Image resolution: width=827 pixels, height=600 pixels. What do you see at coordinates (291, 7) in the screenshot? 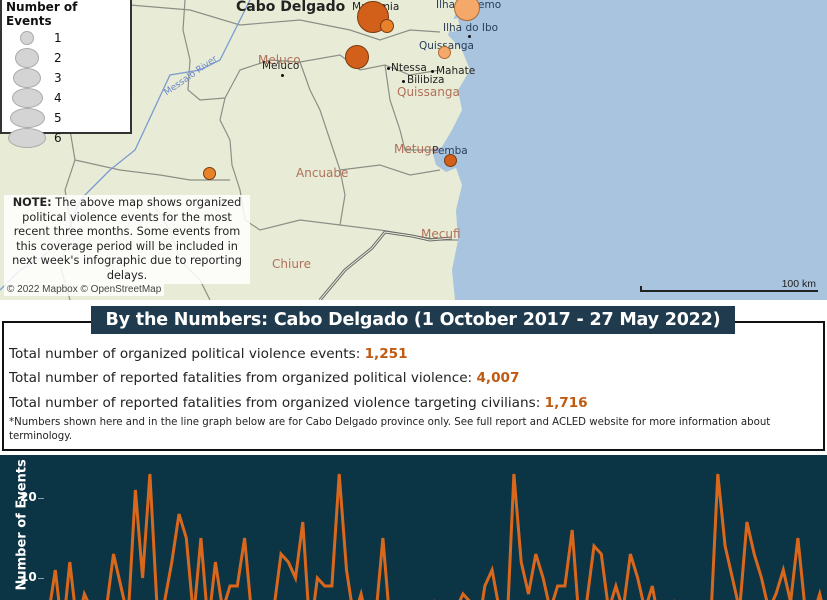
I see `region-label: Cabo Delgado` at bounding box center [291, 7].